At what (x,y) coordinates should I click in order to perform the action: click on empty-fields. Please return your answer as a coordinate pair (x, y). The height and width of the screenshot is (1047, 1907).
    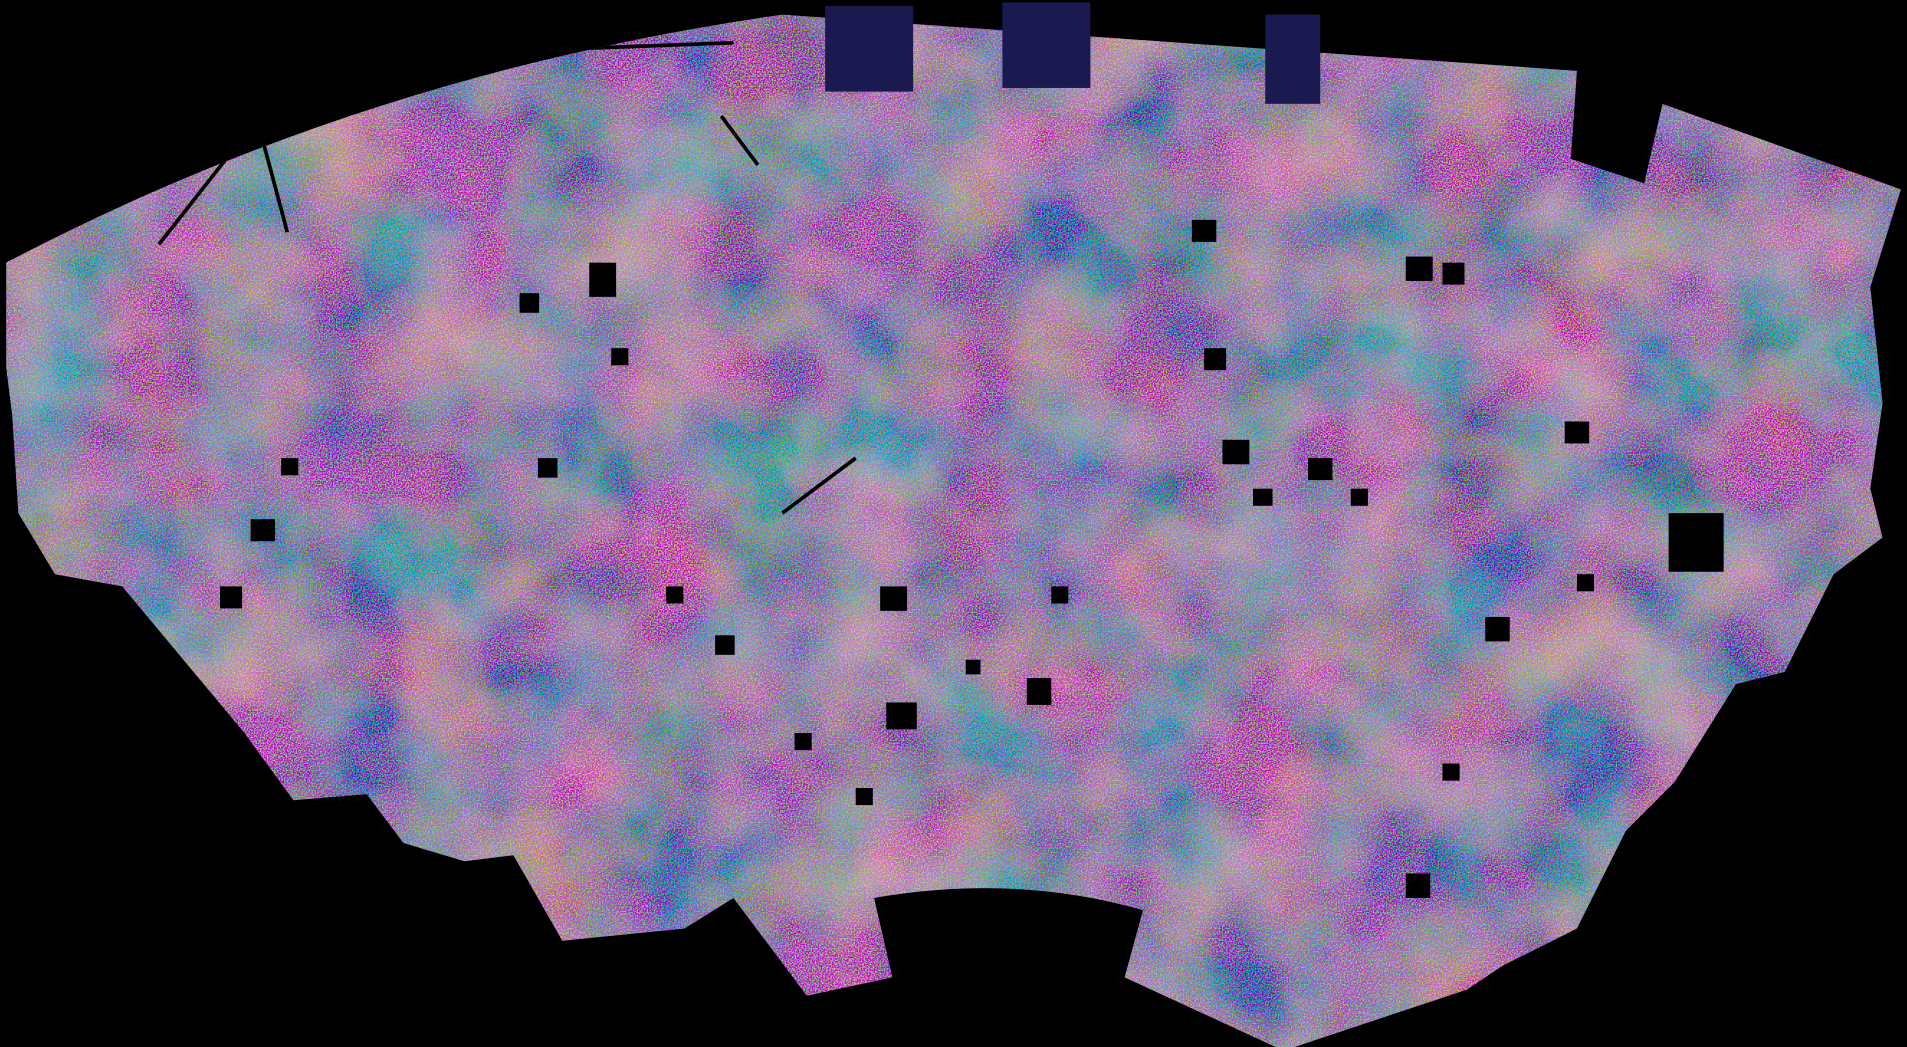
    Looking at the image, I should click on (1073, 53).